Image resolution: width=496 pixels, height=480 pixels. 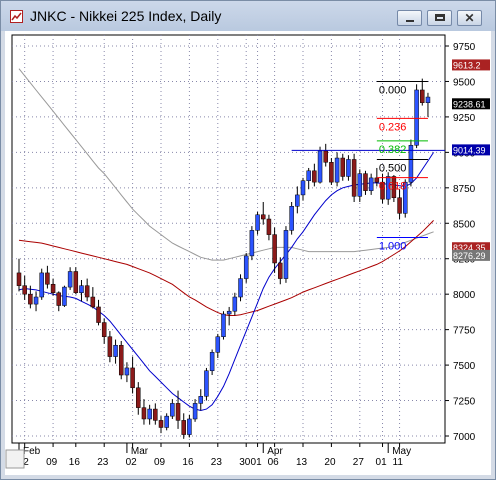 I want to click on close-button: ✕, so click(x=469, y=18).